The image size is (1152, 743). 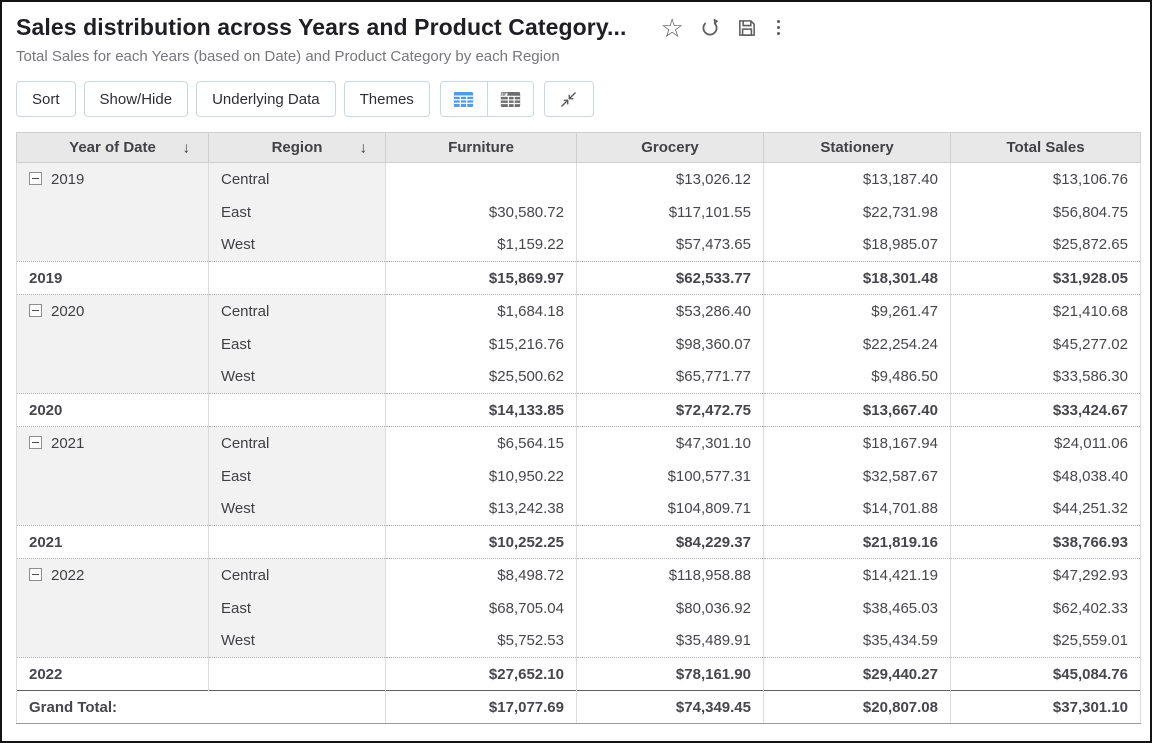 What do you see at coordinates (670, 311) in the screenshot?
I see `value-cell: $53,286.40` at bounding box center [670, 311].